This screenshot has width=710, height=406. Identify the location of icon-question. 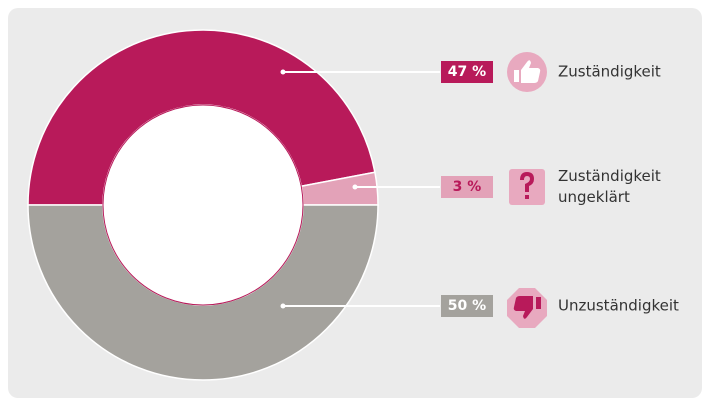
(527, 187).